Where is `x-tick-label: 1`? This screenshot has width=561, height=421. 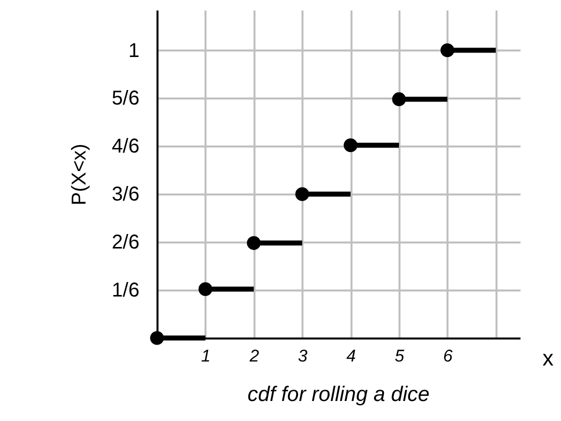
x-tick-label: 1 is located at coordinates (206, 356).